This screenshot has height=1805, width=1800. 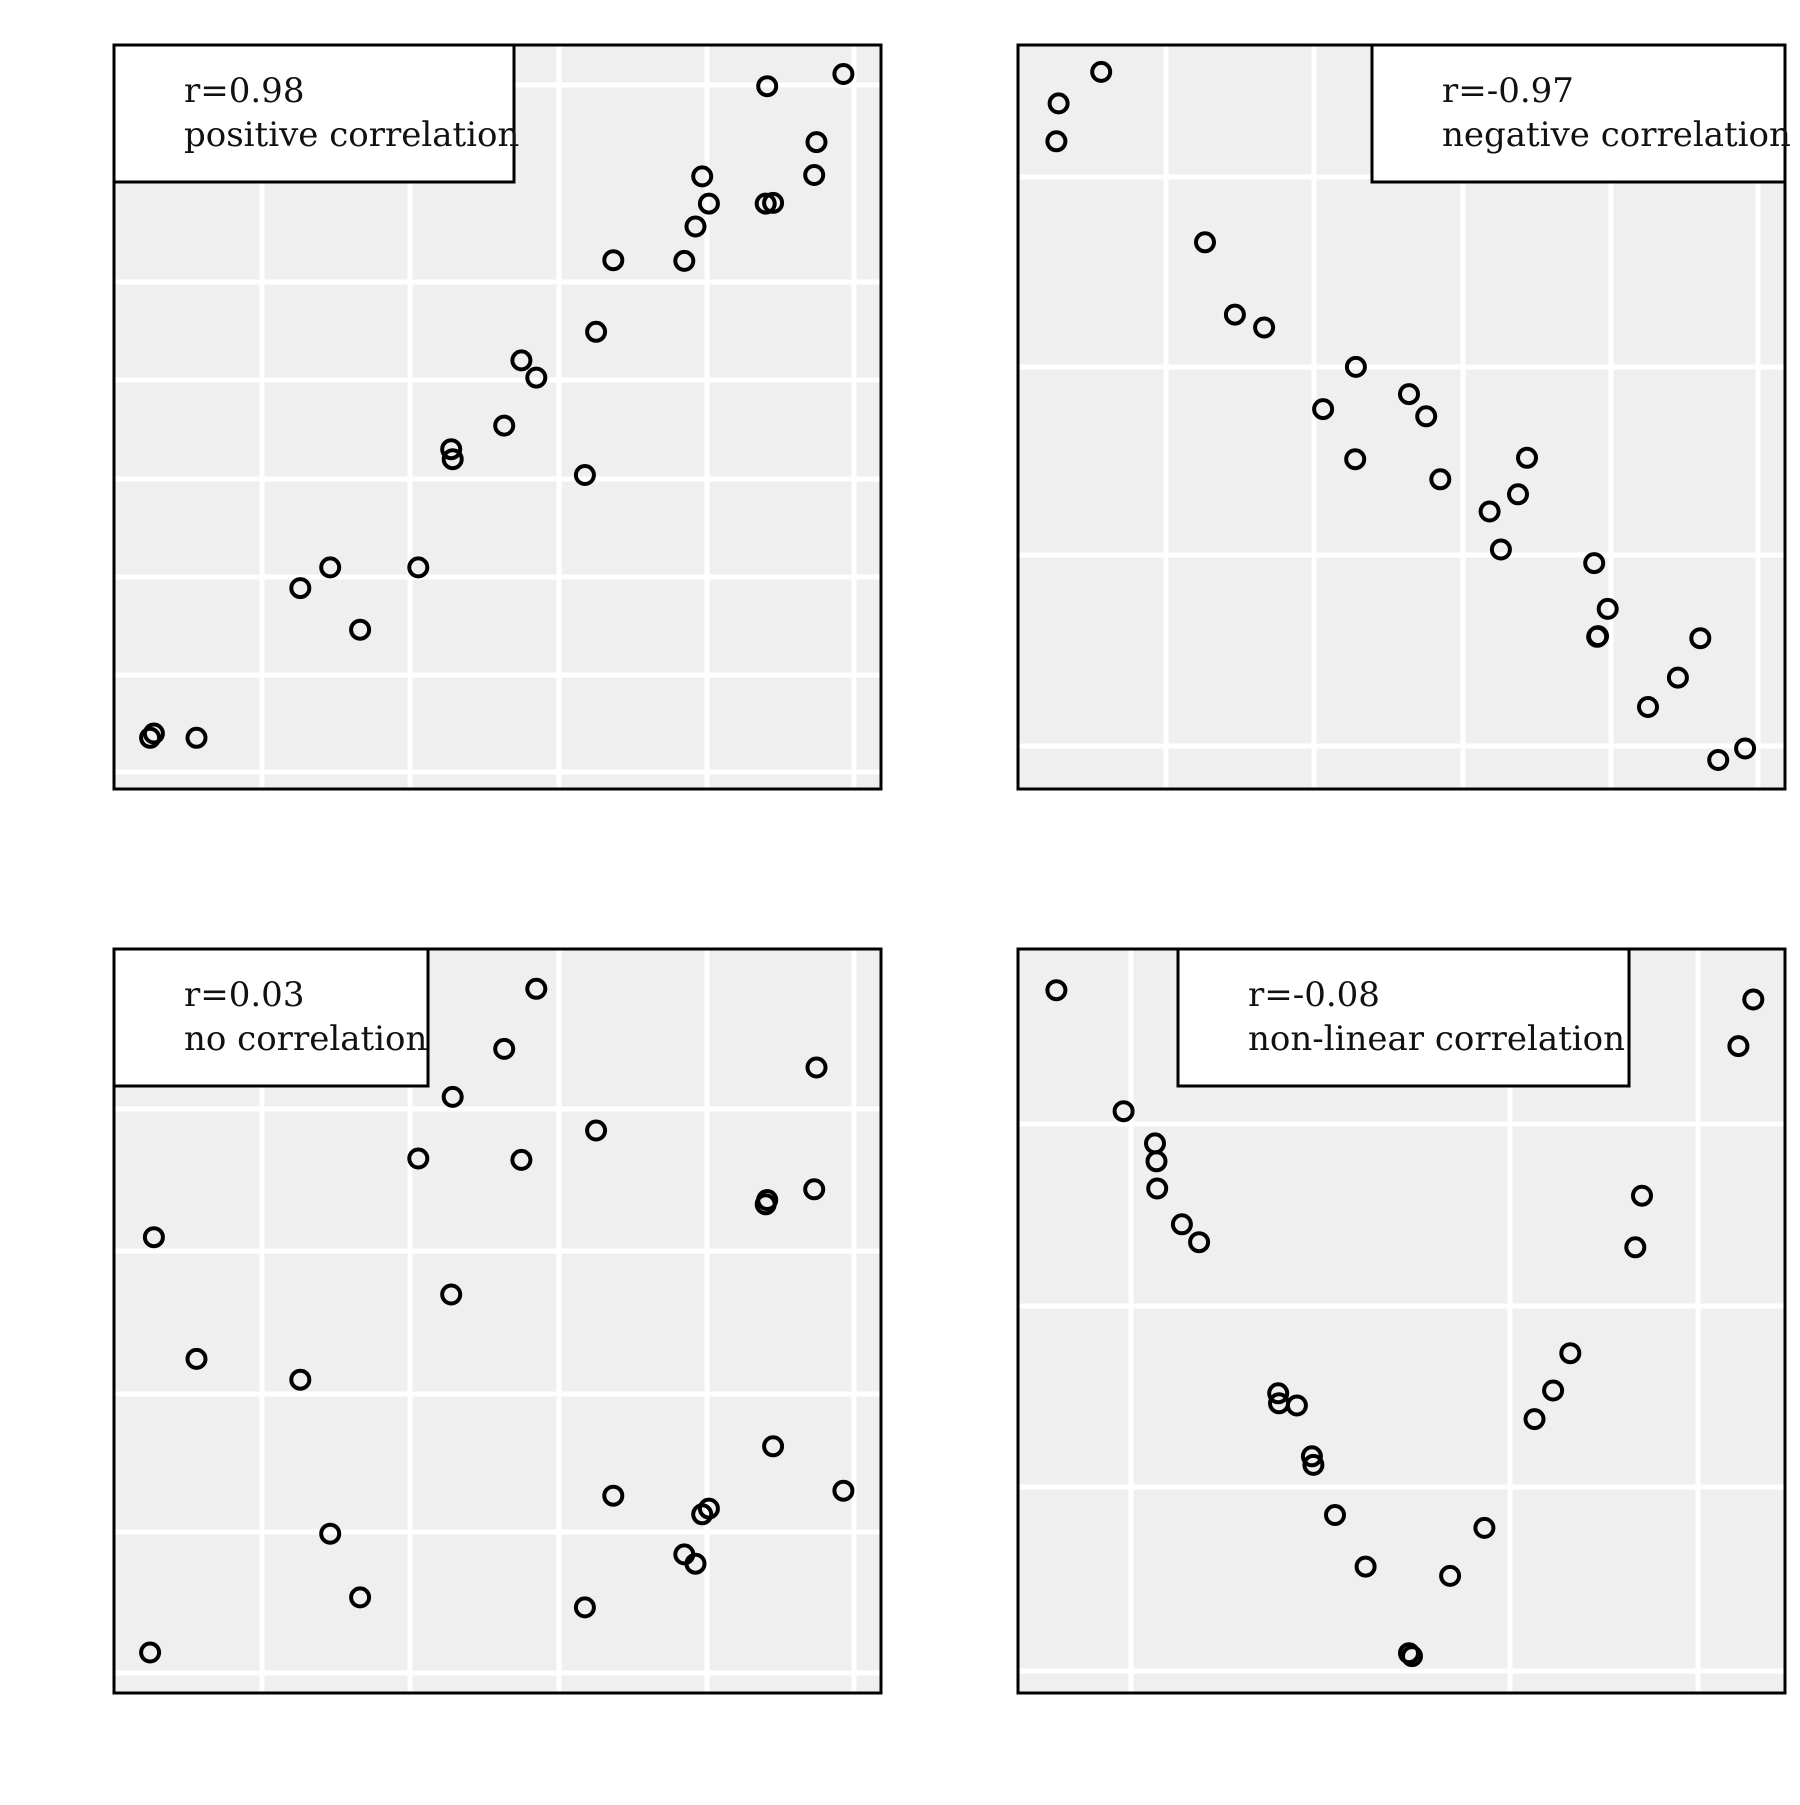 What do you see at coordinates (1508, 91) in the screenshot?
I see `correlation-coefficient-label: r=-0.97` at bounding box center [1508, 91].